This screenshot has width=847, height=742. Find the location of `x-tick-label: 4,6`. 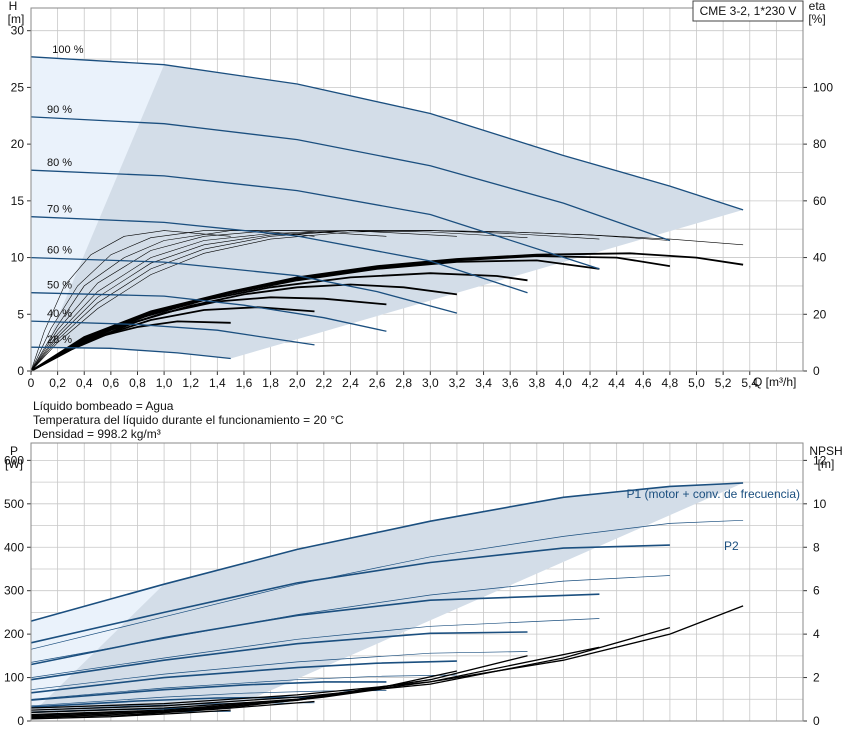

x-tick-label: 4,6 is located at coordinates (643, 383).